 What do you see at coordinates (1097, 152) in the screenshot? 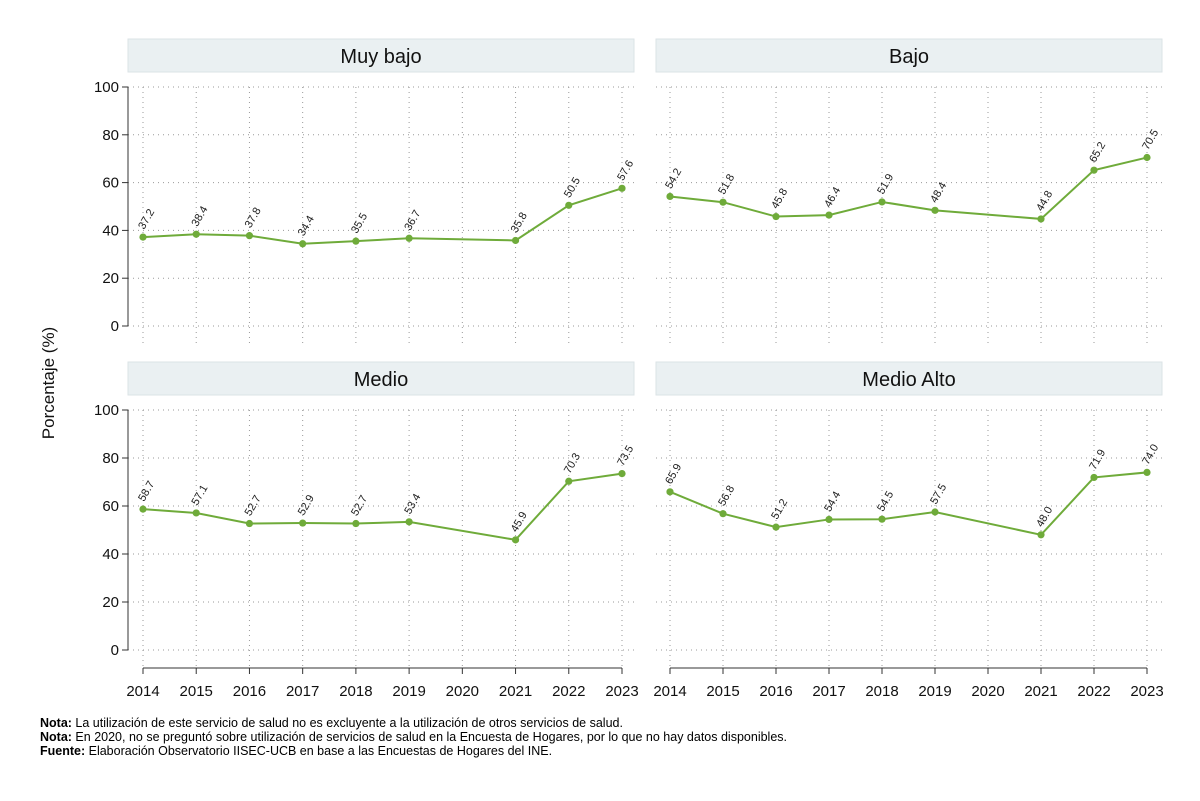
I see `data-label: 65.2` at bounding box center [1097, 152].